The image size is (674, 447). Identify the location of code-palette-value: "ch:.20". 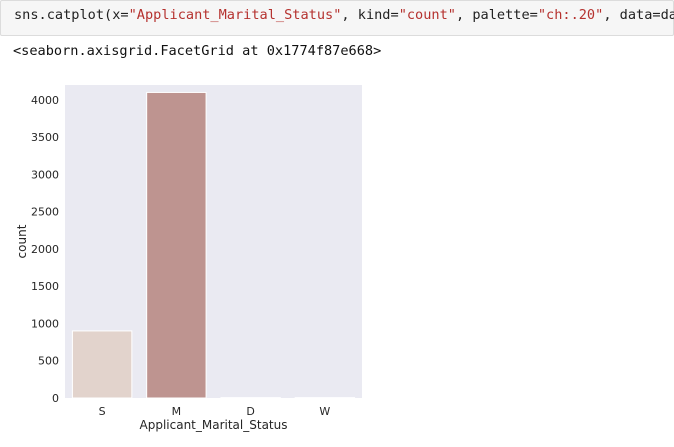
(570, 15).